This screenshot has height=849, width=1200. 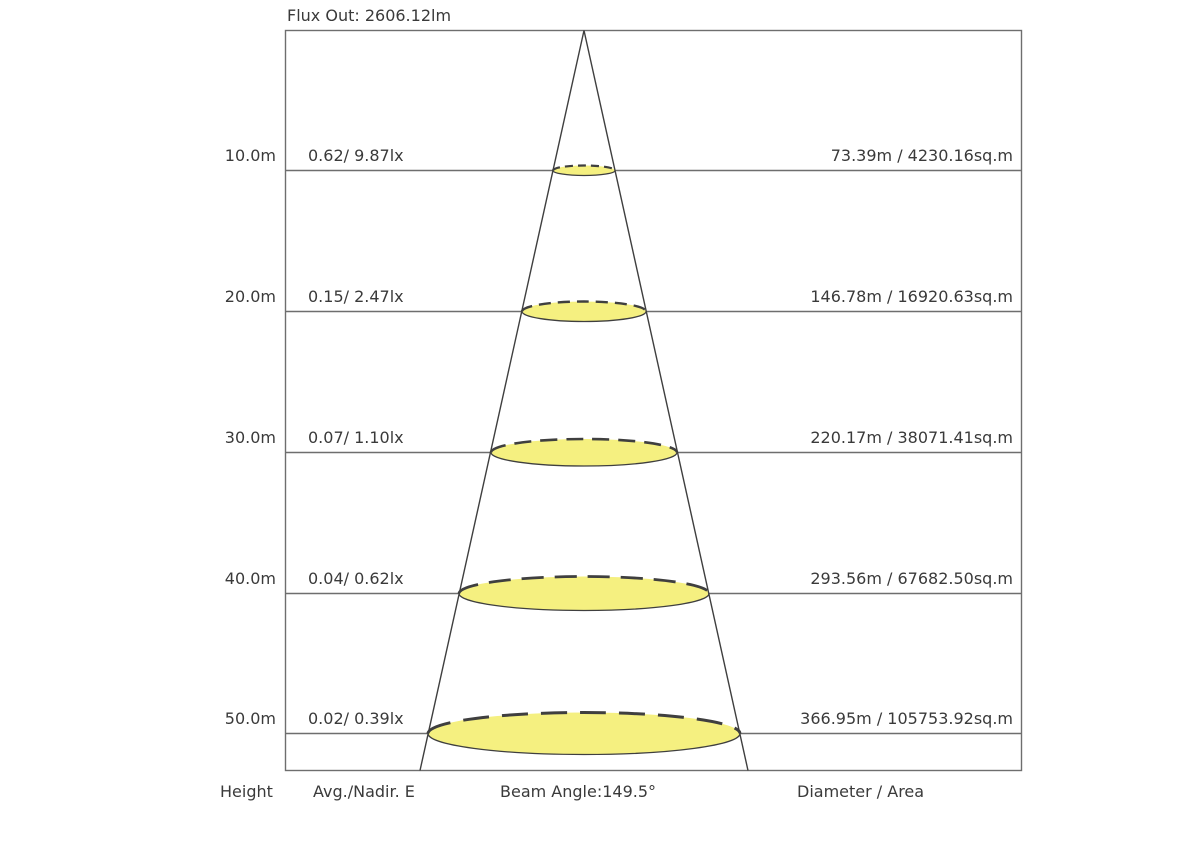 What do you see at coordinates (911, 296) in the screenshot?
I see `diameter-area-value-20m: 146.78m / 16920.63sq.m` at bounding box center [911, 296].